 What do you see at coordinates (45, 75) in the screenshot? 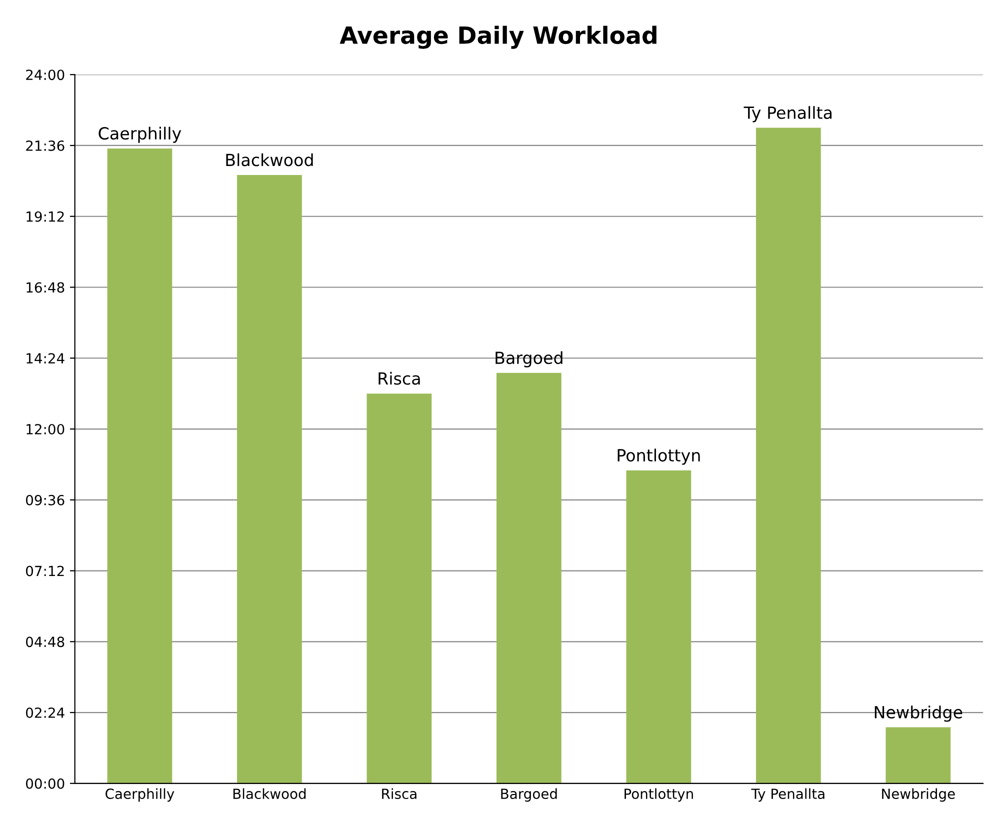
I see `y-tick-label: 24:00` at bounding box center [45, 75].